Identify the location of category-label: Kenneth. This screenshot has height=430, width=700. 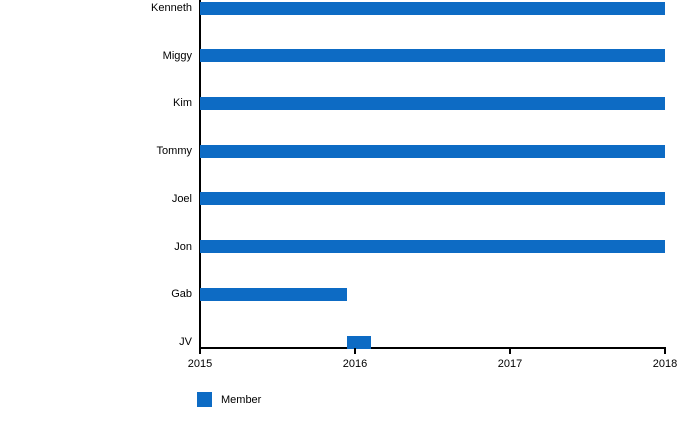
(171, 8).